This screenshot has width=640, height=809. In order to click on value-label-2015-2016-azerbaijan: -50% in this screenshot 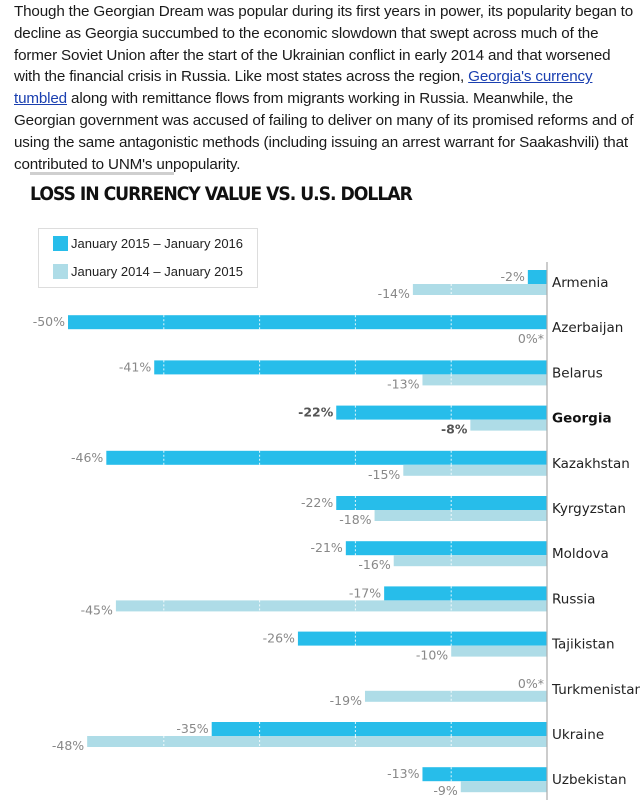, I will do `click(49, 321)`.